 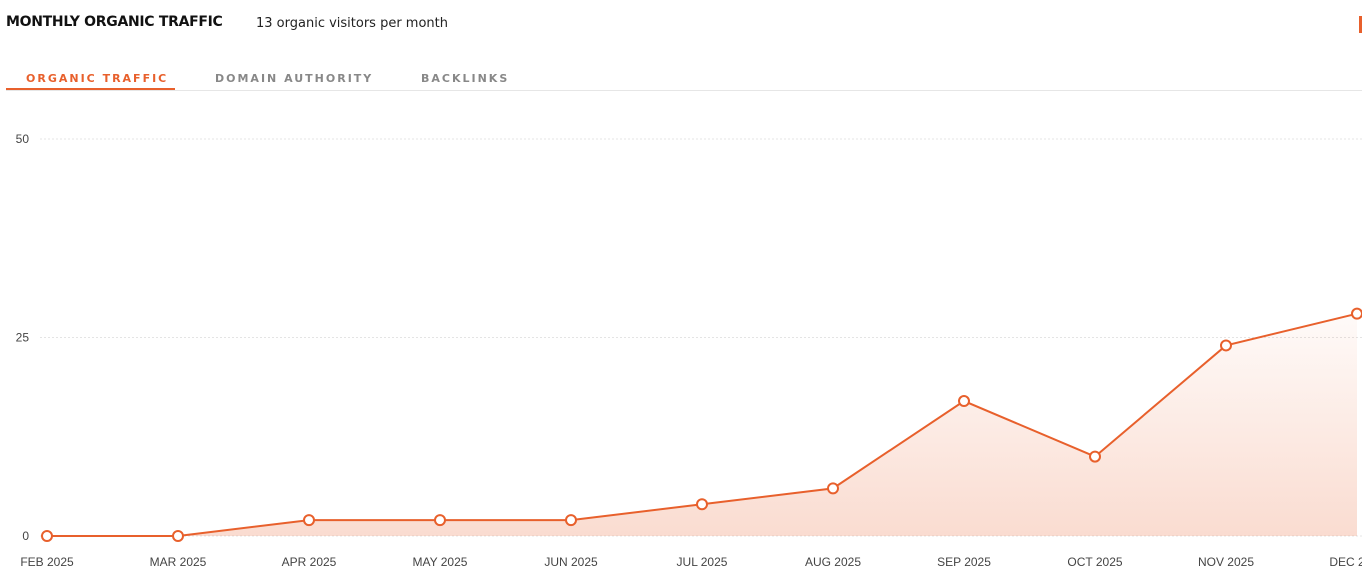 What do you see at coordinates (833, 562) in the screenshot?
I see `x-tick-label: AUG 2025` at bounding box center [833, 562].